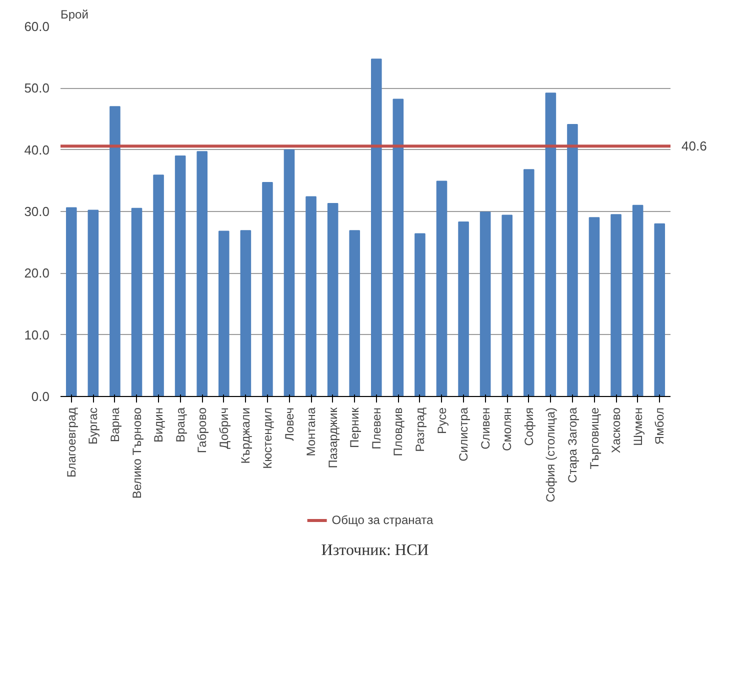 This screenshot has height=680, width=751. I want to click on x-tick-label: Благоевград, so click(71, 442).